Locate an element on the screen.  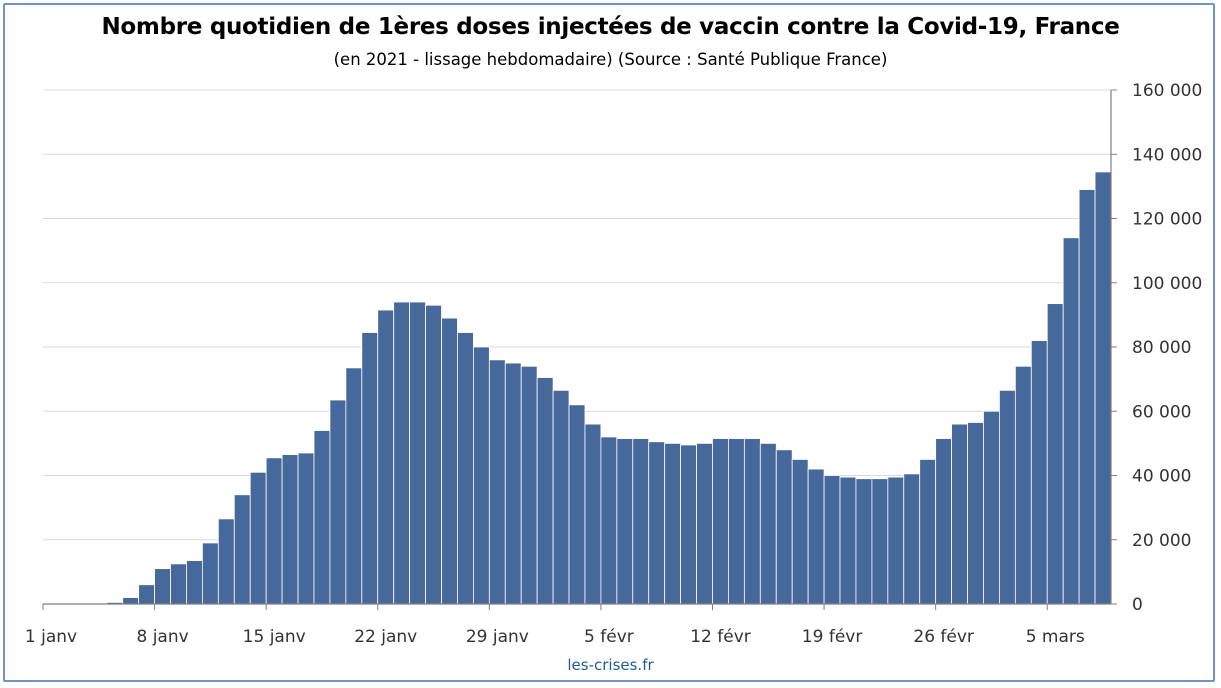
x-tick-label: 1 janv is located at coordinates (51, 637).